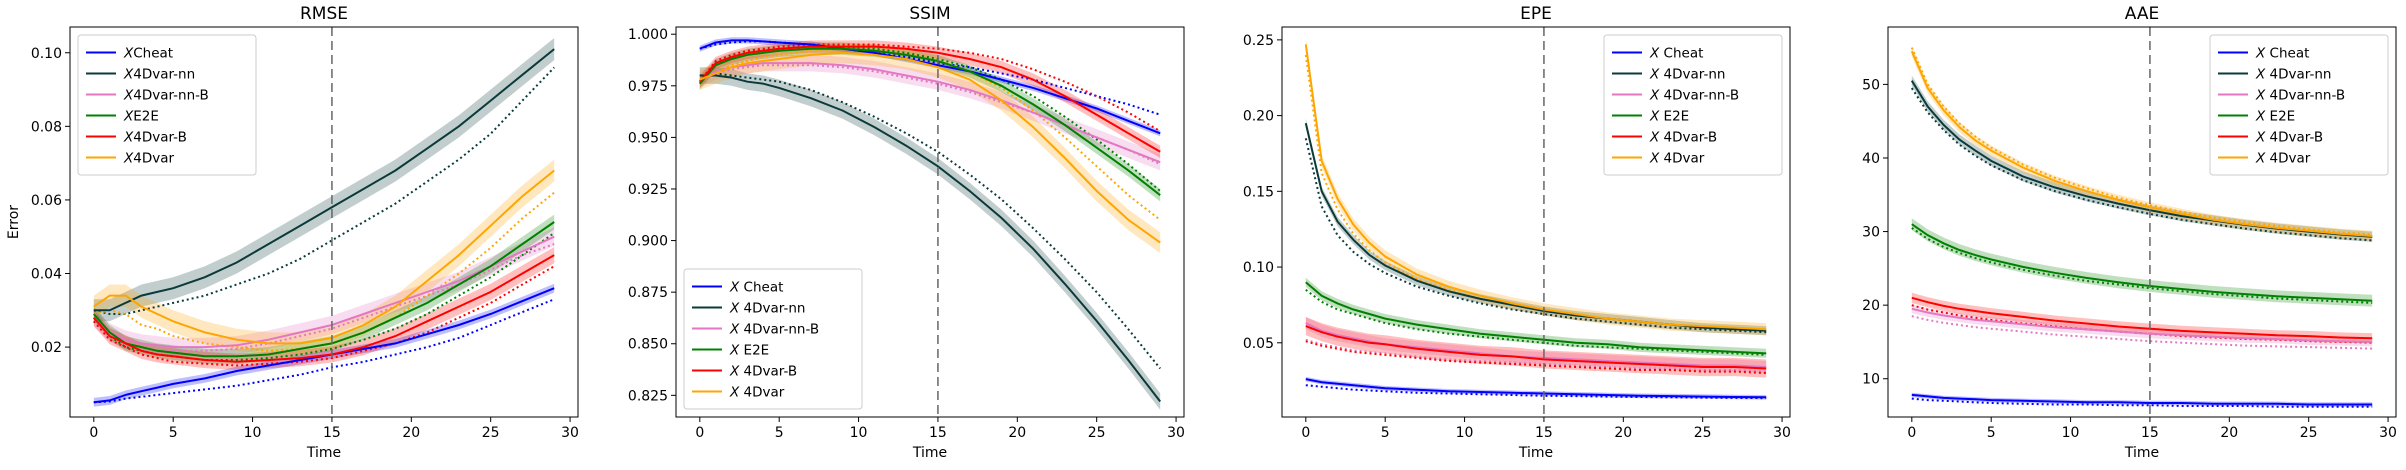  What do you see at coordinates (1258, 192) in the screenshot?
I see `epe-y-tick-label: 0.15` at bounding box center [1258, 192].